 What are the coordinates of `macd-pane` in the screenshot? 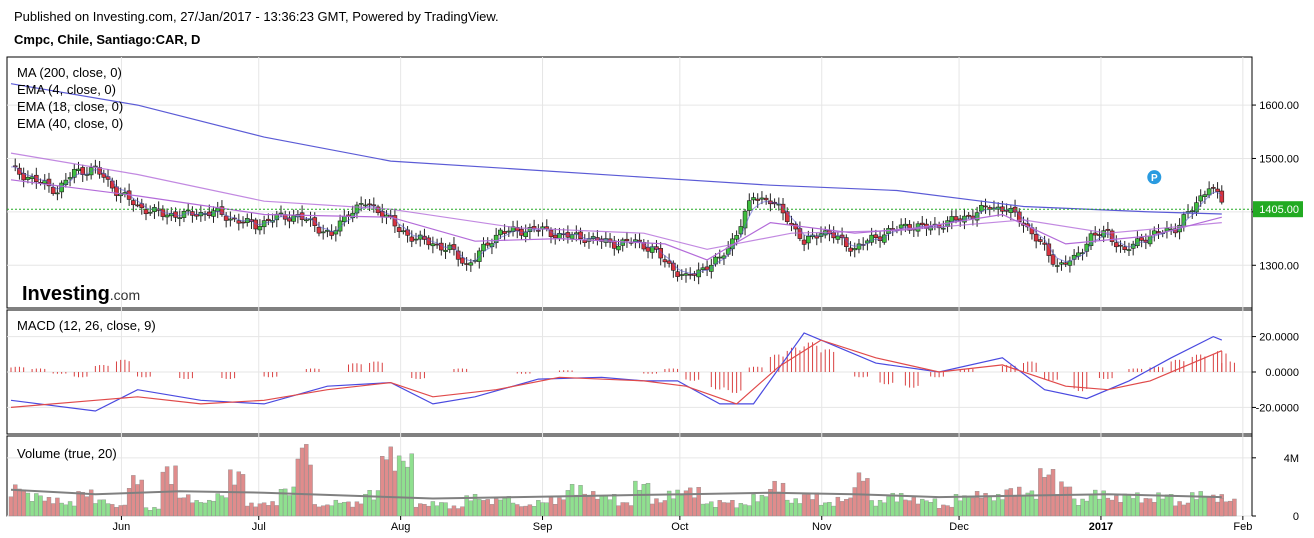 It's located at (622, 372).